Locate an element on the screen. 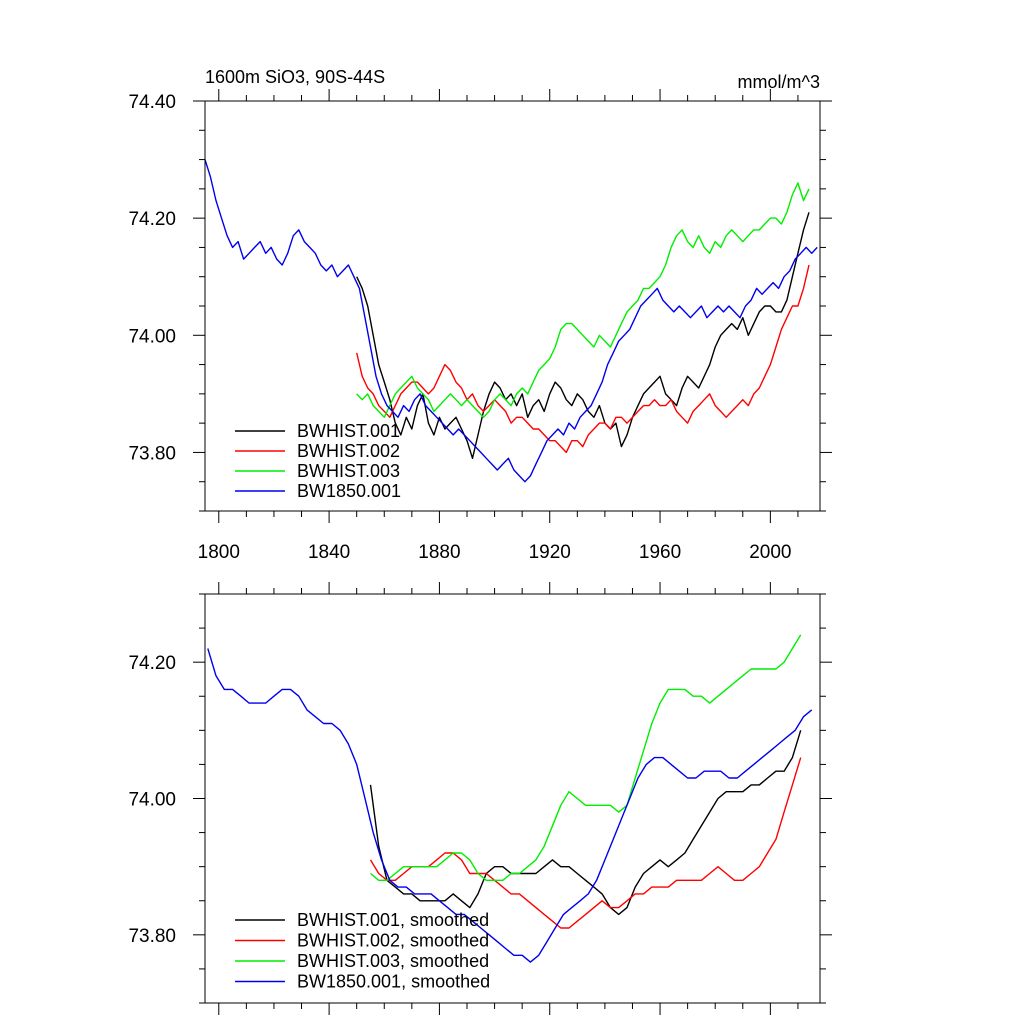  legend-label: BWHIST.001 is located at coordinates (348, 431).